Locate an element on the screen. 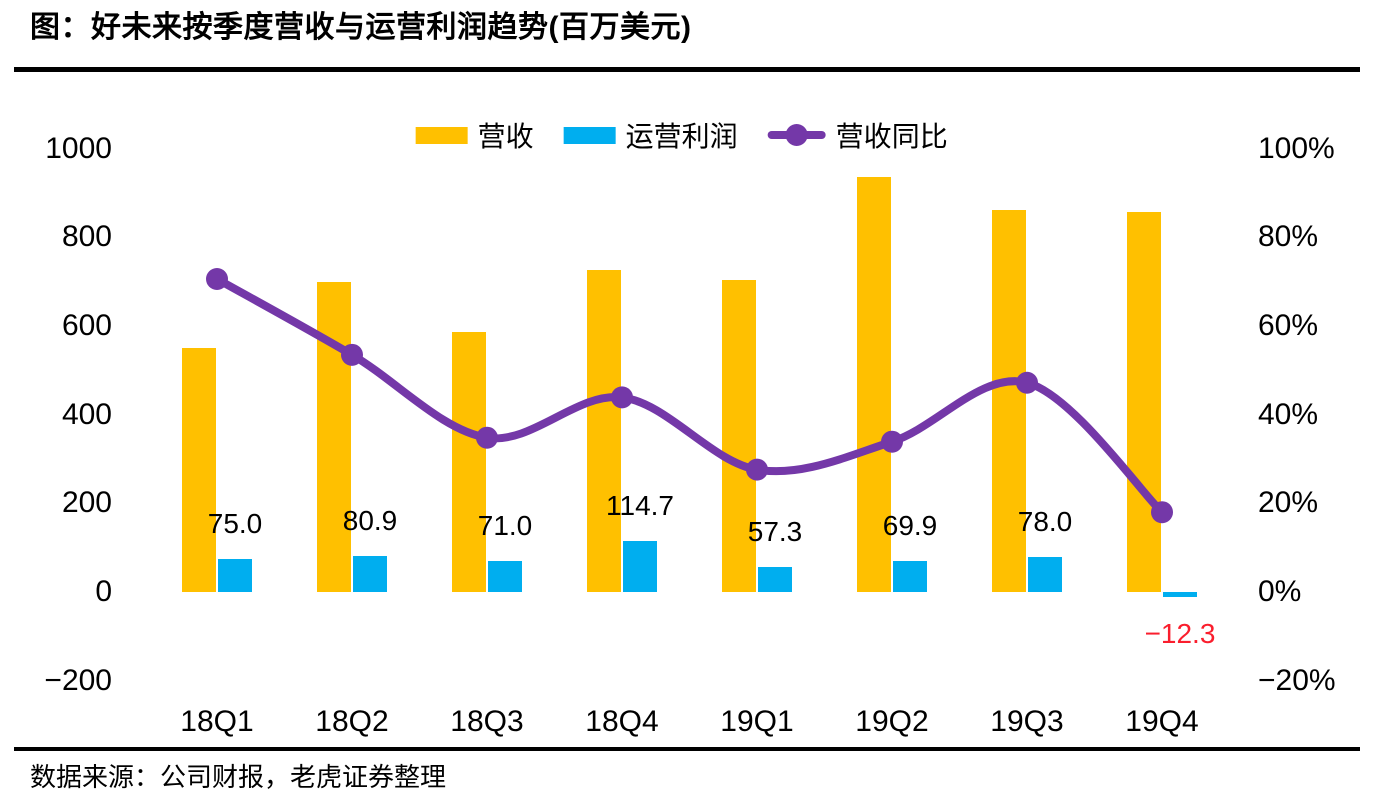 The height and width of the screenshot is (800, 1374). legend-item-revenue: 营收 is located at coordinates (474, 135).